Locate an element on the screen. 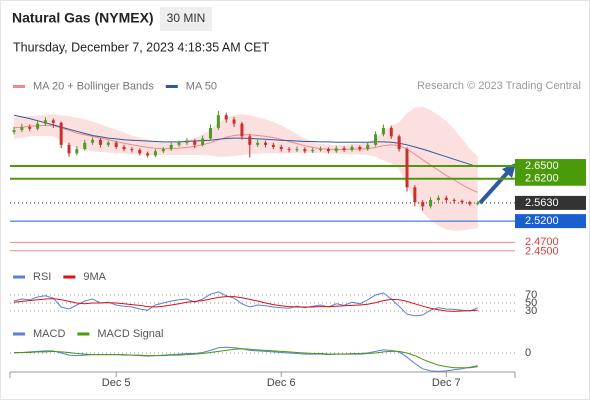  y-tick-label: 50 is located at coordinates (531, 303).